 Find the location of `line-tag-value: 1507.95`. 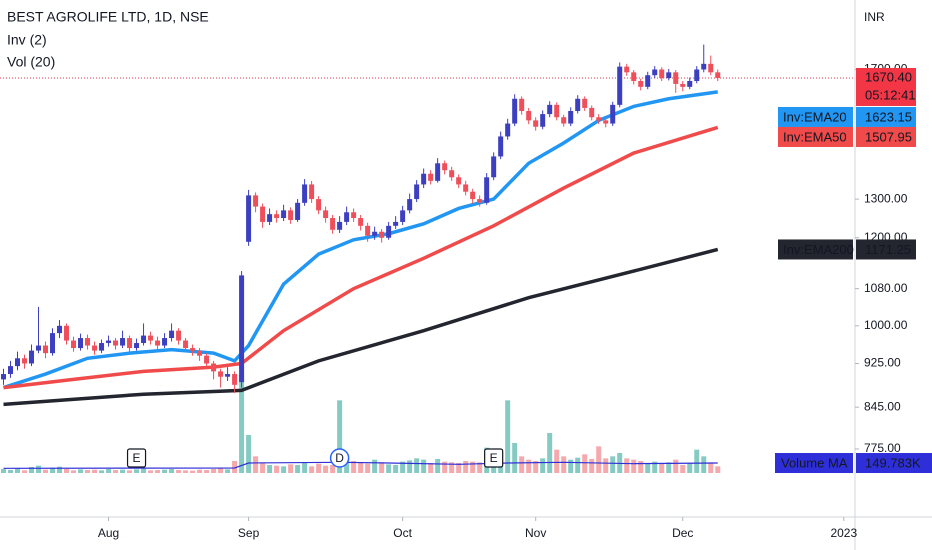

line-tag-value: 1507.95 is located at coordinates (888, 136).